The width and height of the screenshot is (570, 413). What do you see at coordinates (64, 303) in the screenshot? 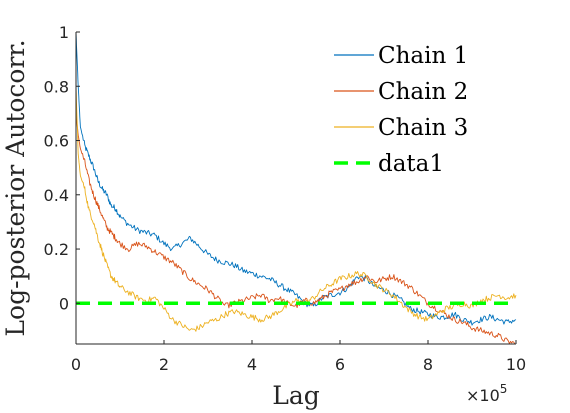
I see `y-tick-label: 0` at bounding box center [64, 303].